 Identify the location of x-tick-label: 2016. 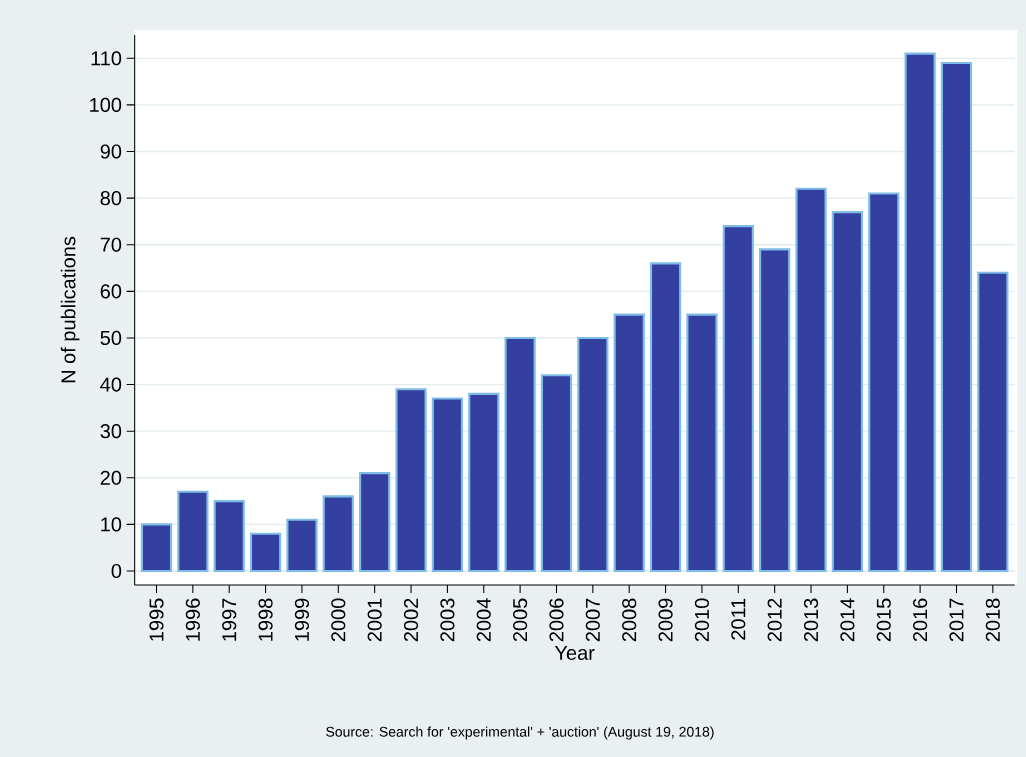
(920, 620).